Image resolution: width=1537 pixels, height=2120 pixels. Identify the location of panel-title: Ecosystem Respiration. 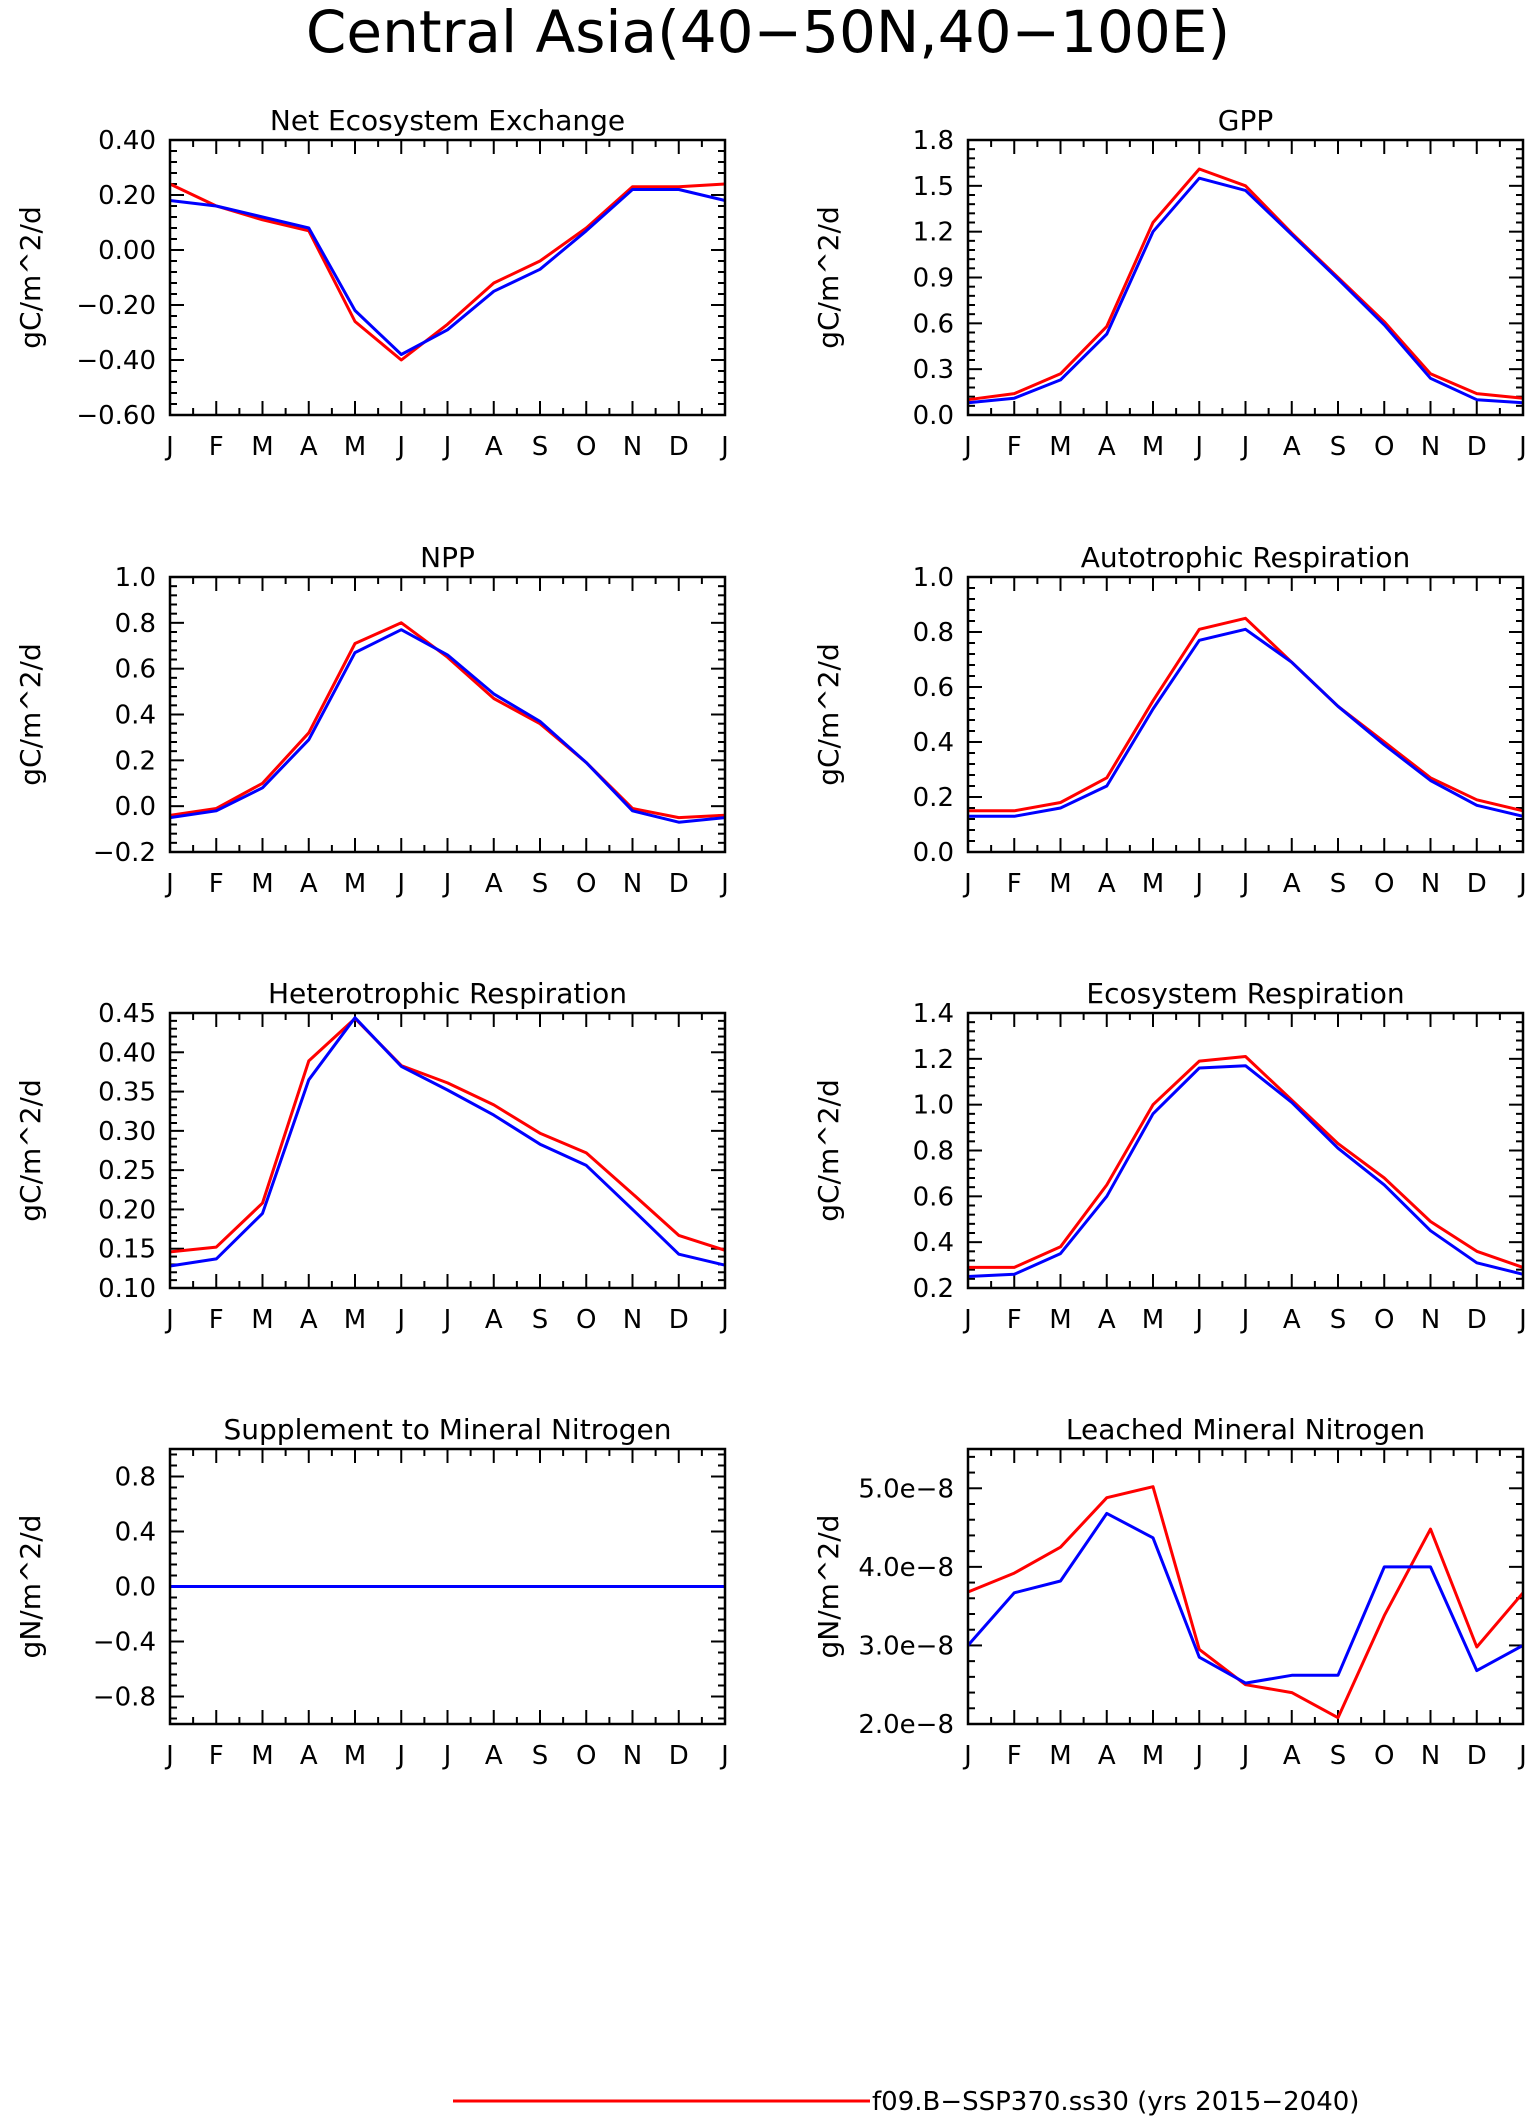
(1245, 993).